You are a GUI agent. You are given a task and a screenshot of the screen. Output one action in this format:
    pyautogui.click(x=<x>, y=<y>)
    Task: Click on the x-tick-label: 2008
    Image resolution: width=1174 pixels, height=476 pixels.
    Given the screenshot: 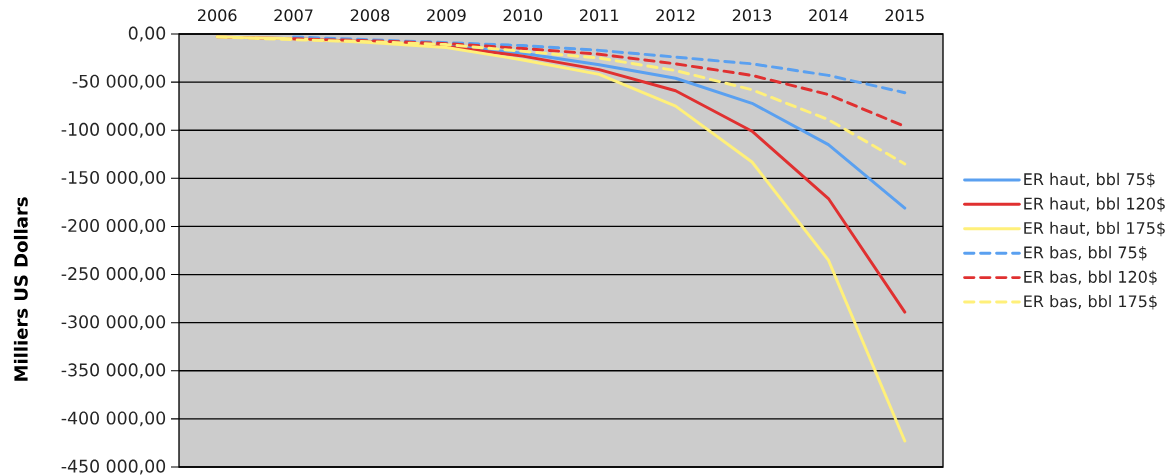 What is the action you would take?
    pyautogui.click(x=370, y=15)
    